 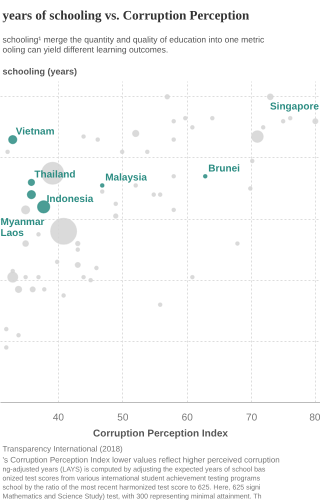 I want to click on annotation: Brunei, so click(x=224, y=168).